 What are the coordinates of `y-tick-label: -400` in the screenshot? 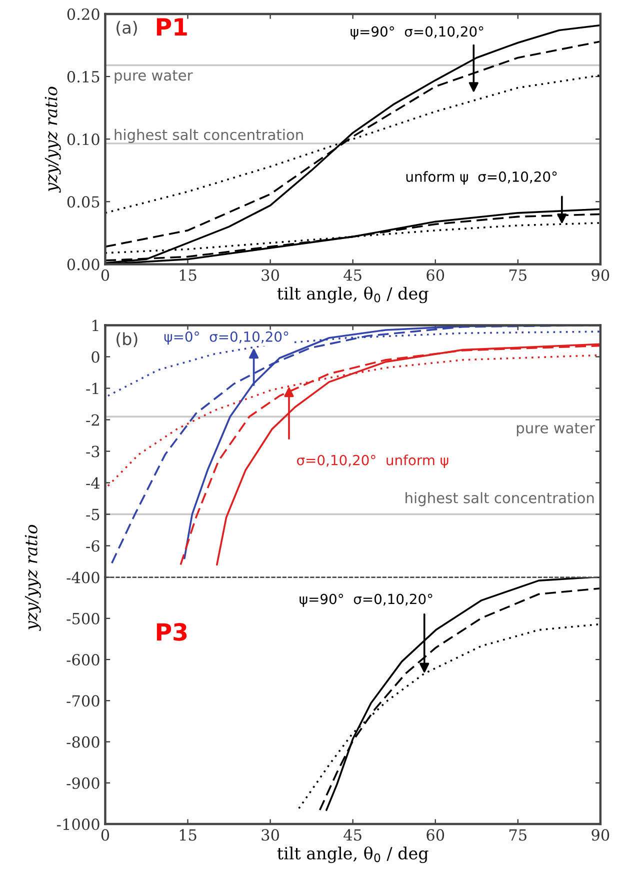 It's located at (83, 578).